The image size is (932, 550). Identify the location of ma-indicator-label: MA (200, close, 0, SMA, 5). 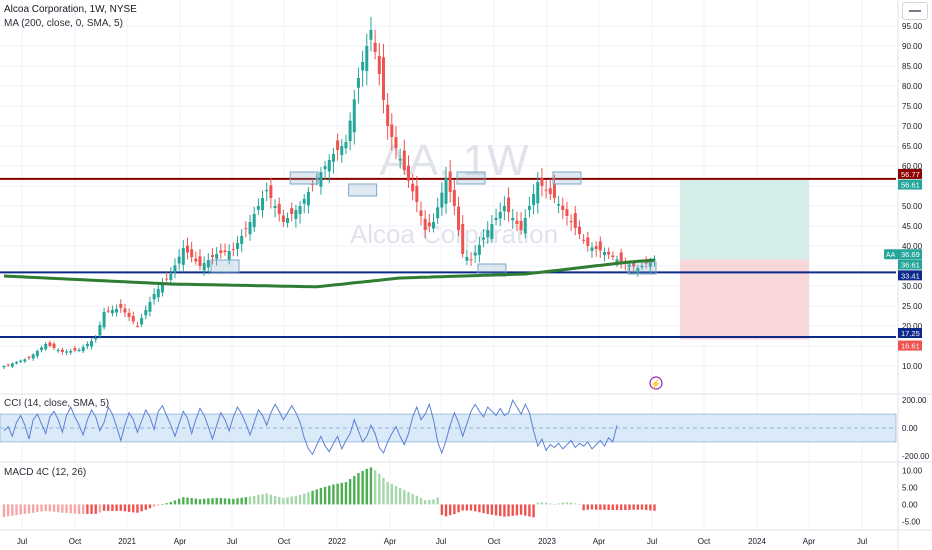
(63, 23).